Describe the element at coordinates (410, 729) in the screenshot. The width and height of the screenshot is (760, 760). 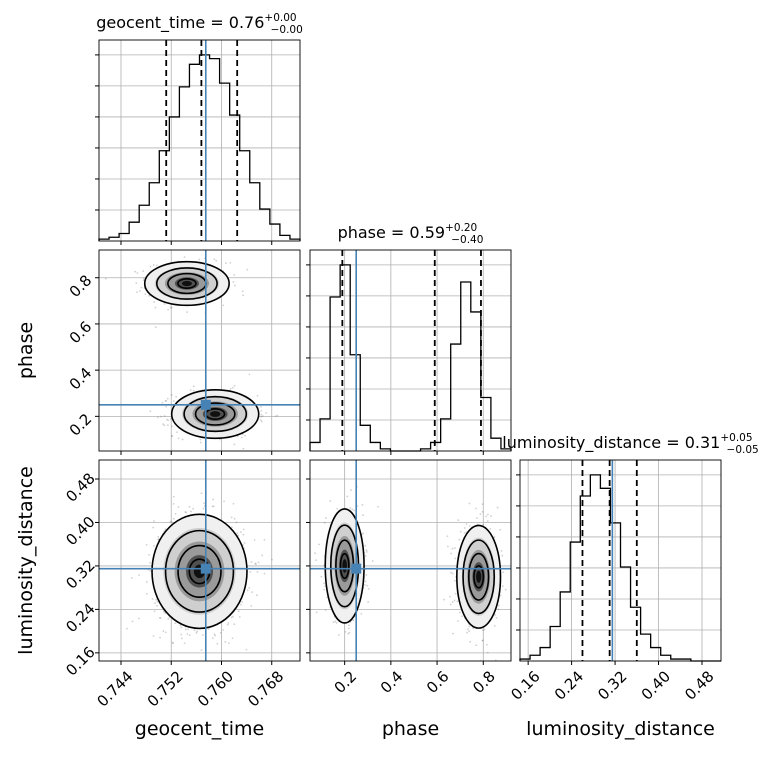
I see `x-axis-label-phase: phase` at that location.